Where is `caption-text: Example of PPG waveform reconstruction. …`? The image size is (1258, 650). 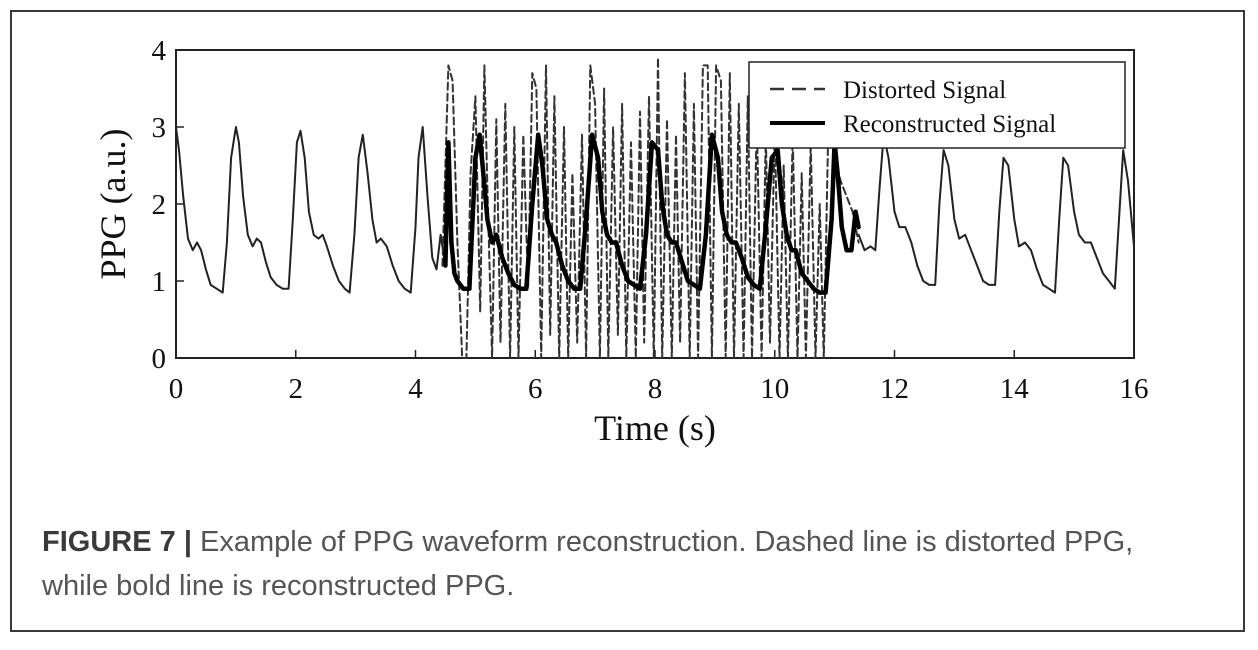 caption-text: Example of PPG waveform reconstruction. … is located at coordinates (588, 564).